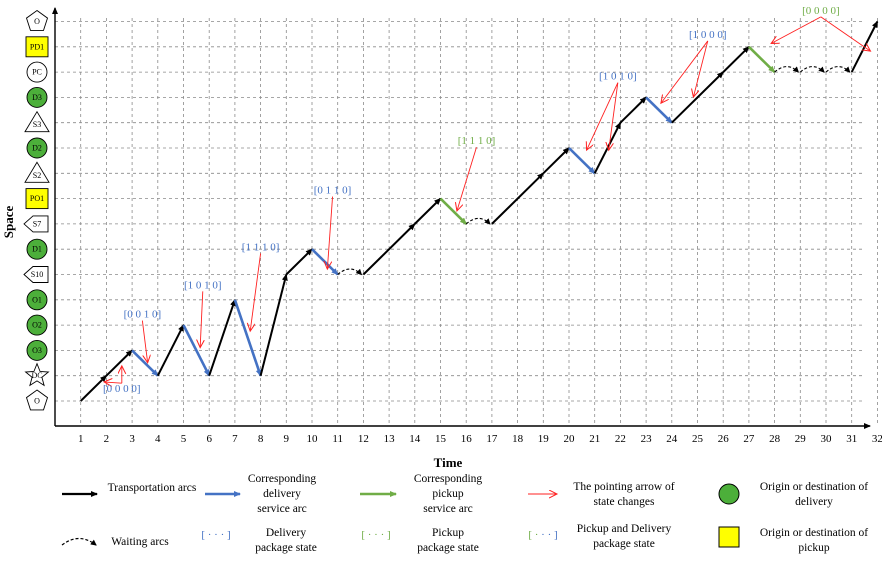 Image resolution: width=882 pixels, height=561 pixels. I want to click on node-label: O1, so click(37, 299).